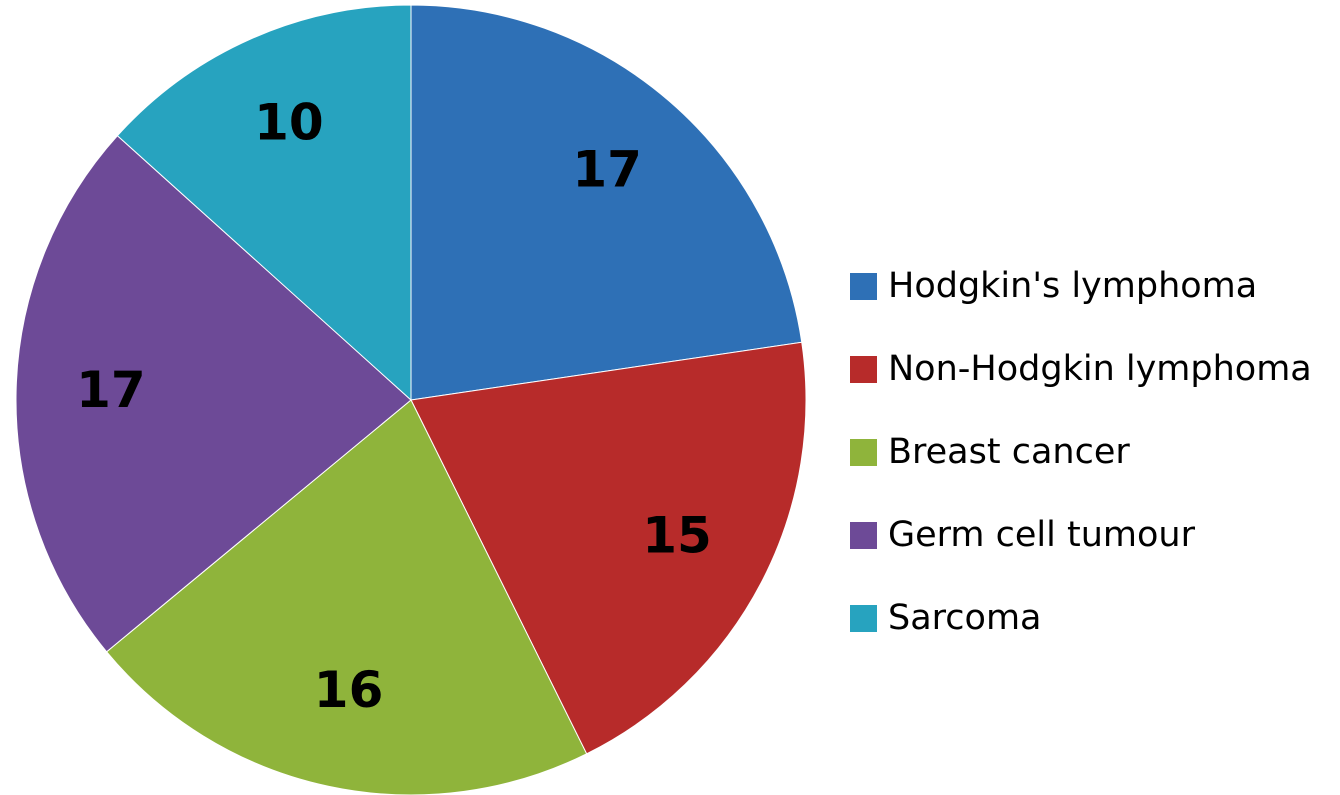 The image size is (1340, 795). I want to click on legend-label: Germ cell tumour, so click(1042, 535).